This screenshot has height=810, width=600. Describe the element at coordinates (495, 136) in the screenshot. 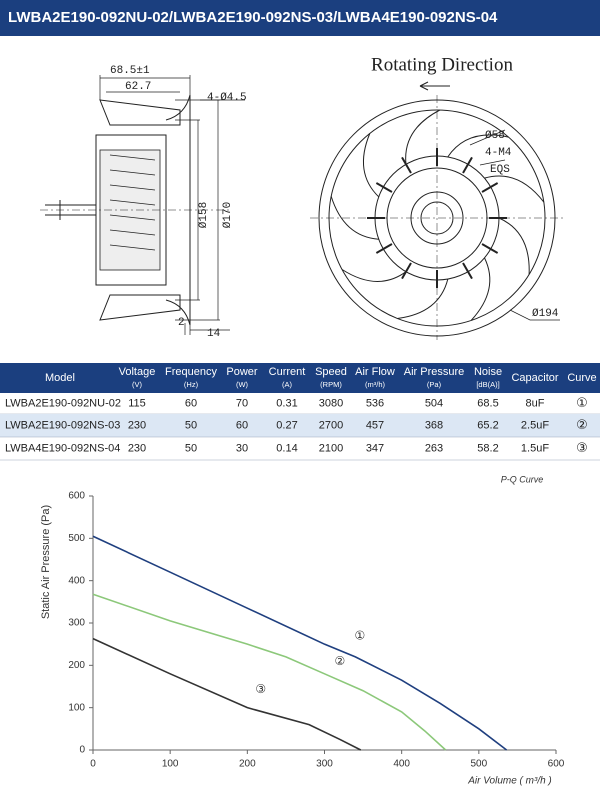

I see `dim-label: Ø58` at that location.